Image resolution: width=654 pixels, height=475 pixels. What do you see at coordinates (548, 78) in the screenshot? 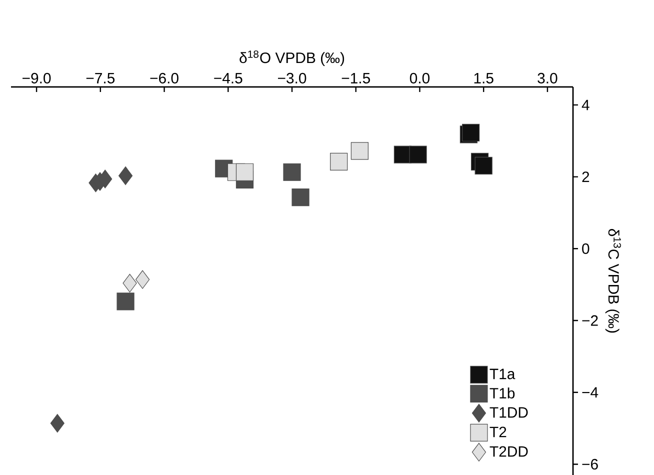
I see `x-tick-label: 3.0` at bounding box center [548, 78].